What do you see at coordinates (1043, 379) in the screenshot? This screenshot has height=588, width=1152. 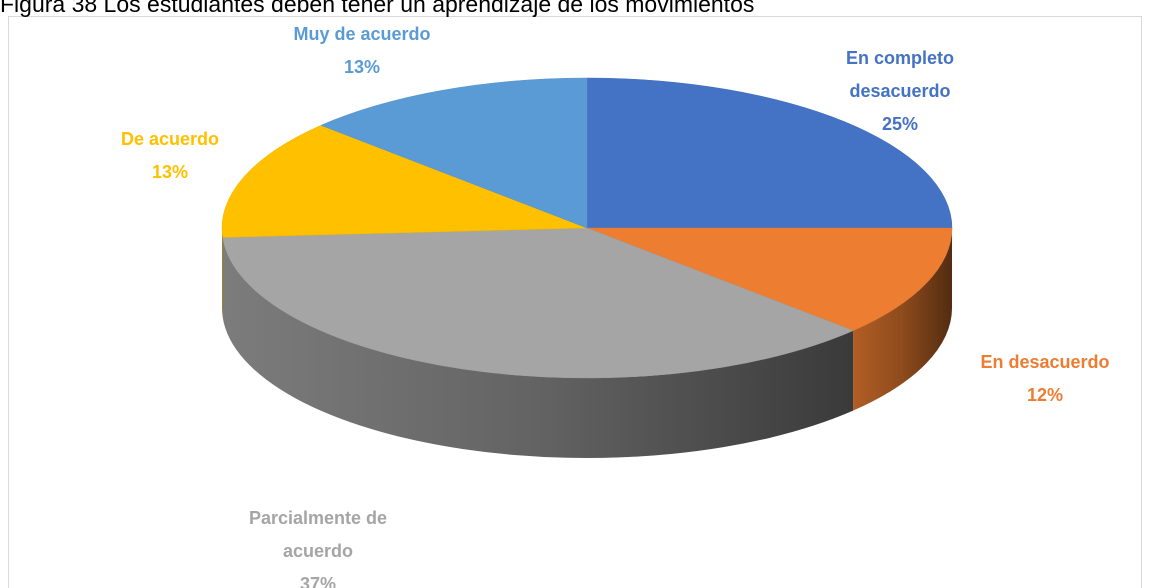 I see `data-label: En desacuerdo 12%` at bounding box center [1043, 379].